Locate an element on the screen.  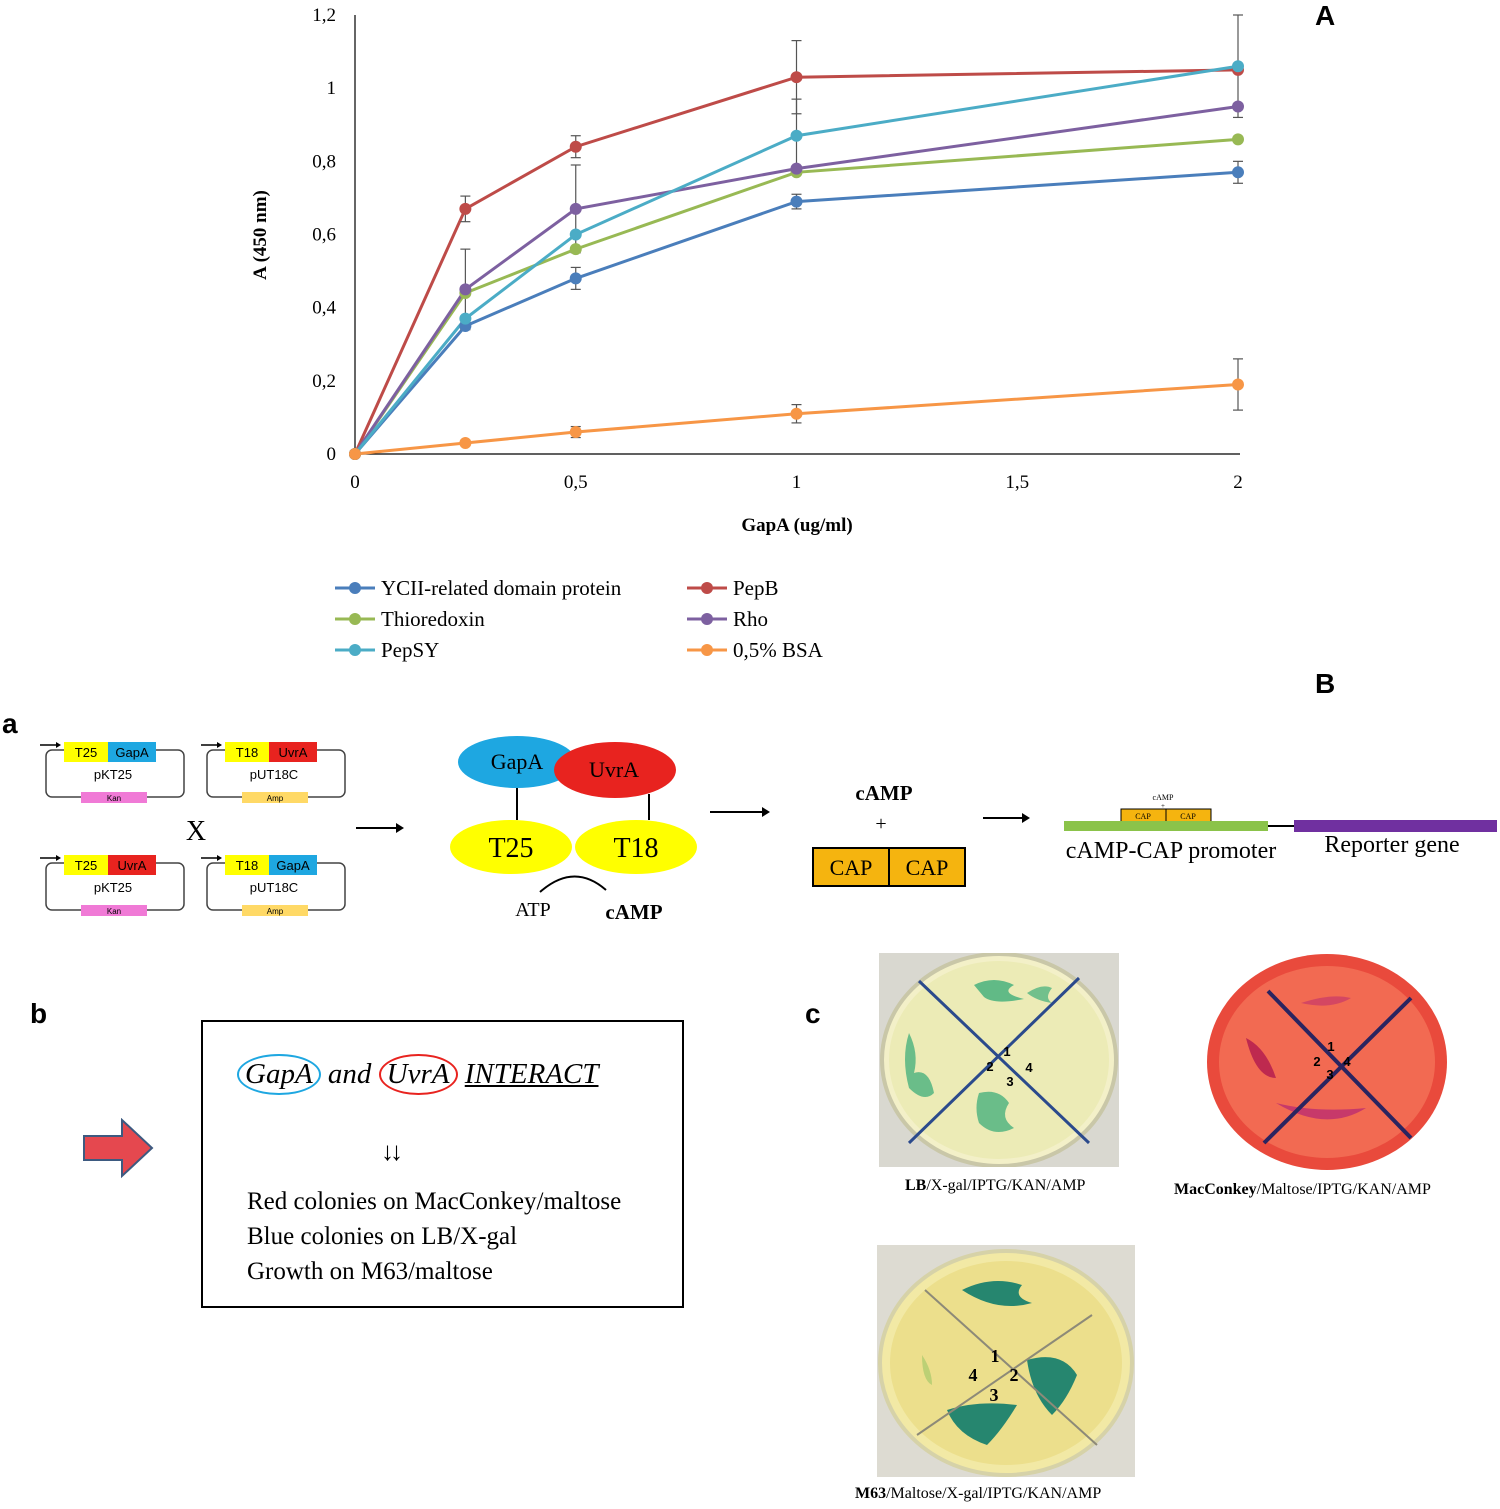
small-plus-label: + is located at coordinates (1163, 806).